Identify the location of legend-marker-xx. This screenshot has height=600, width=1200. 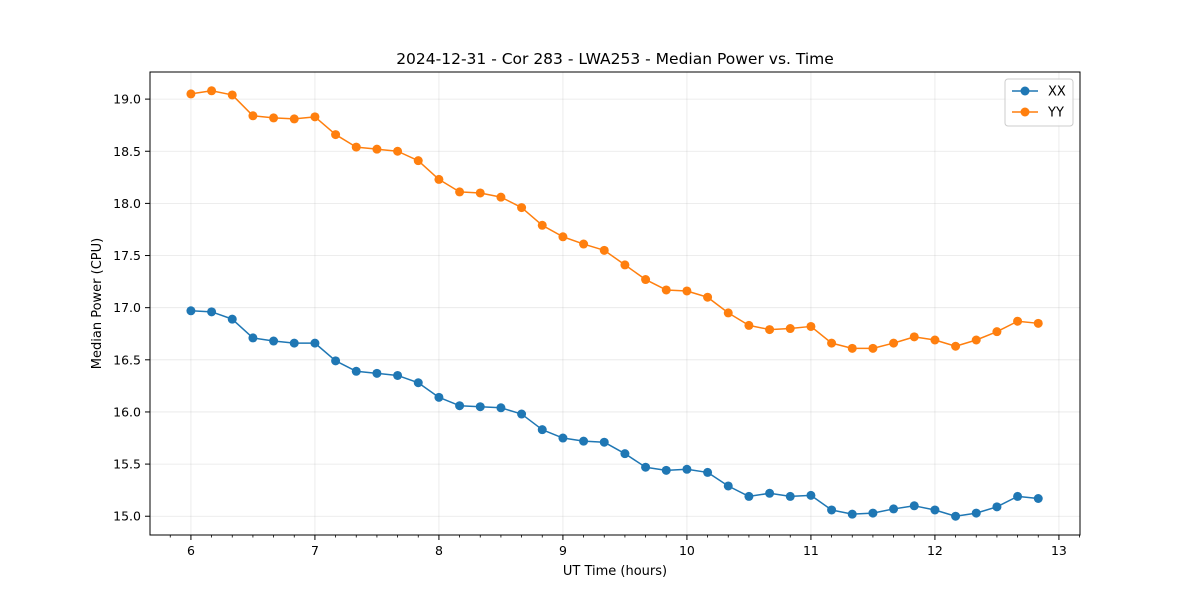
(1025, 91).